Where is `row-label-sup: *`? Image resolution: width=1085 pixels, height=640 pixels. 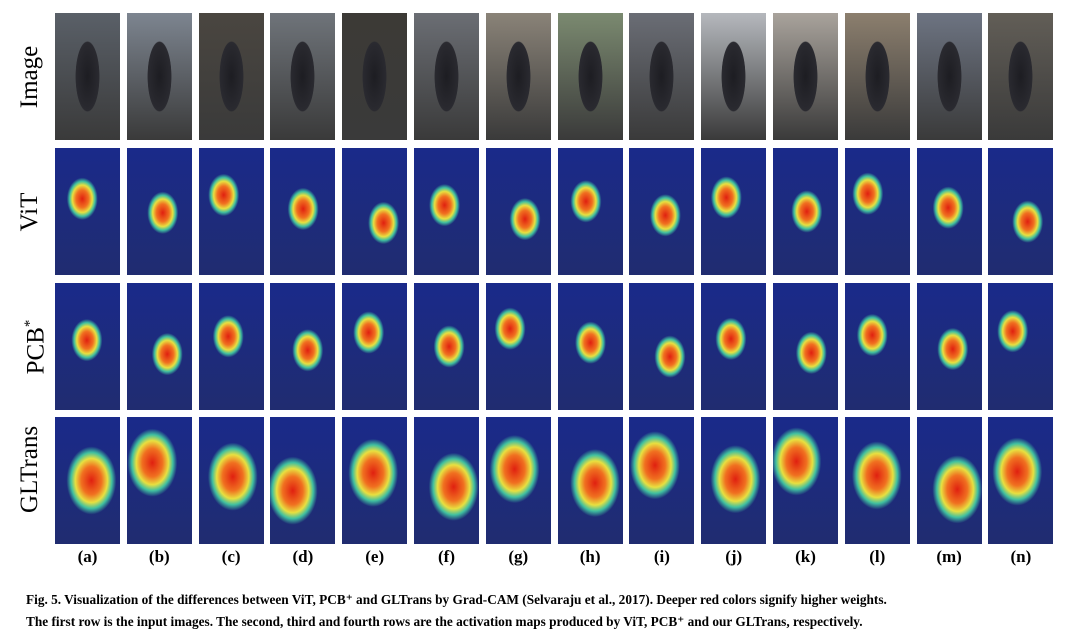 row-label-sup: * is located at coordinates (30, 323).